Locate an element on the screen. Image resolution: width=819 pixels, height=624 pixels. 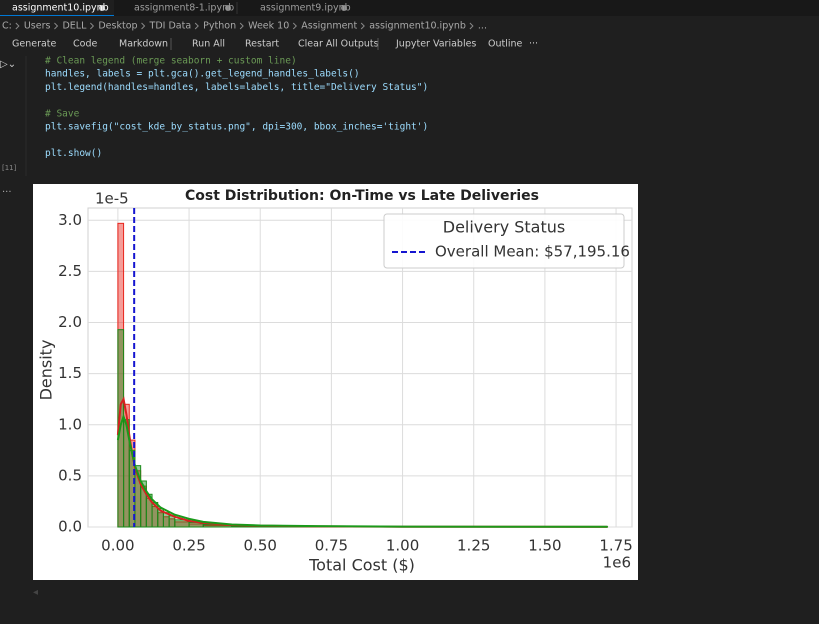
x-tick-label: 0.00 is located at coordinates (117, 546).